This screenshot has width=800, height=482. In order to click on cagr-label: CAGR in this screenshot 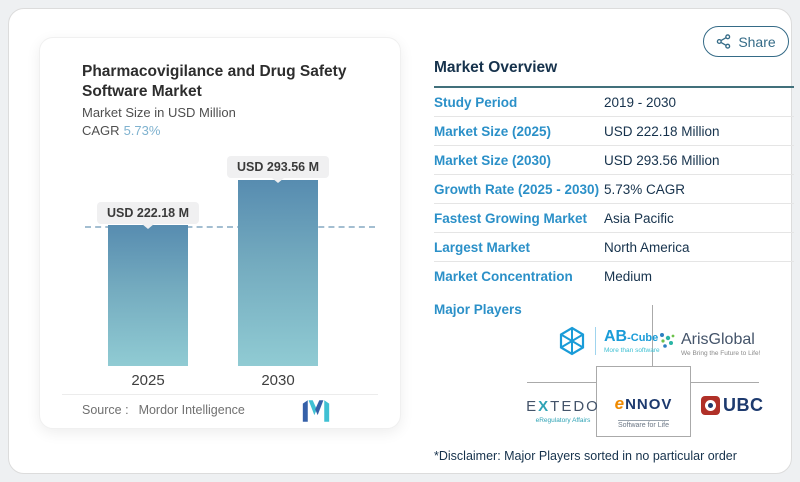, I will do `click(101, 130)`.